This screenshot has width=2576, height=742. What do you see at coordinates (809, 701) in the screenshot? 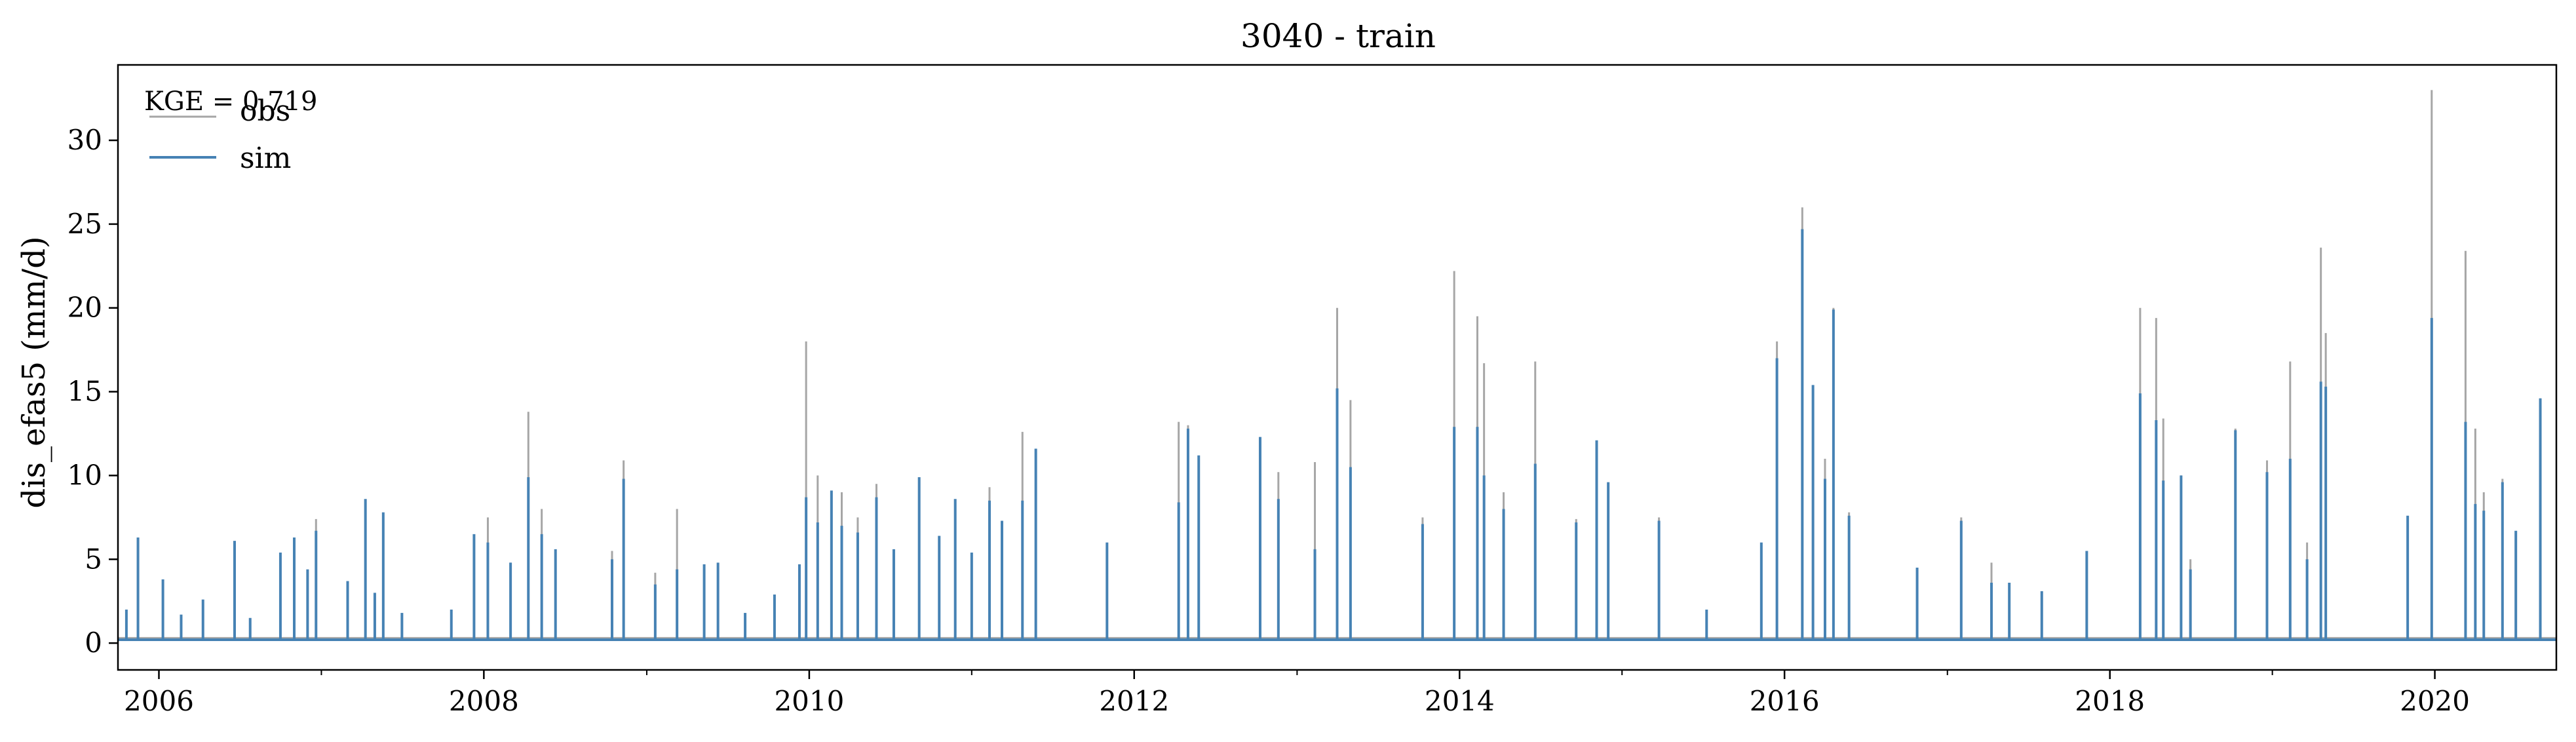
I see `x-tick-label-2010: 2010` at bounding box center [809, 701].